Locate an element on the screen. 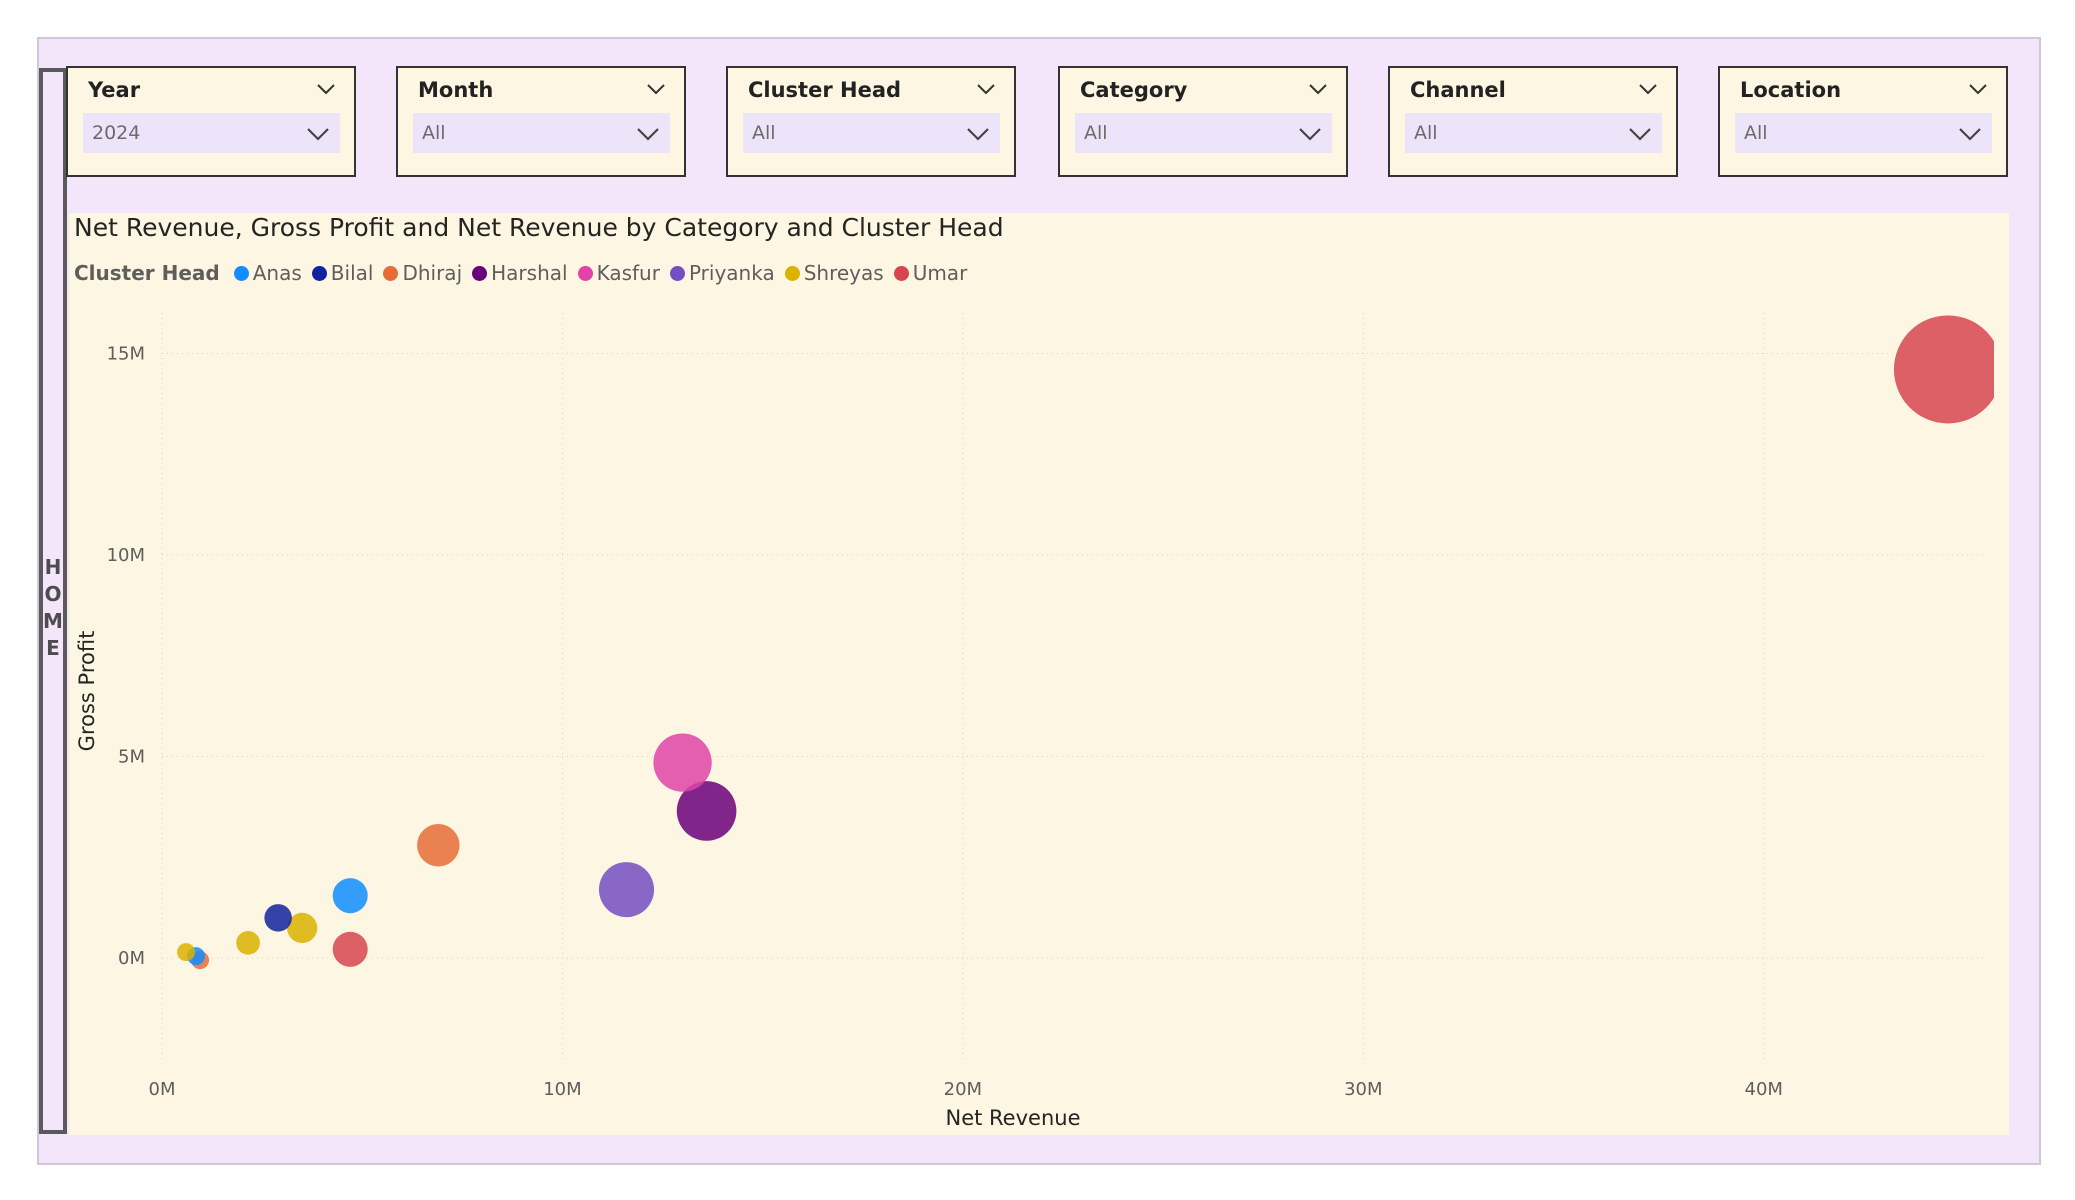 This screenshot has height=1200, width=2075. slicer-channel-dropdown: All is located at coordinates (1533, 133).